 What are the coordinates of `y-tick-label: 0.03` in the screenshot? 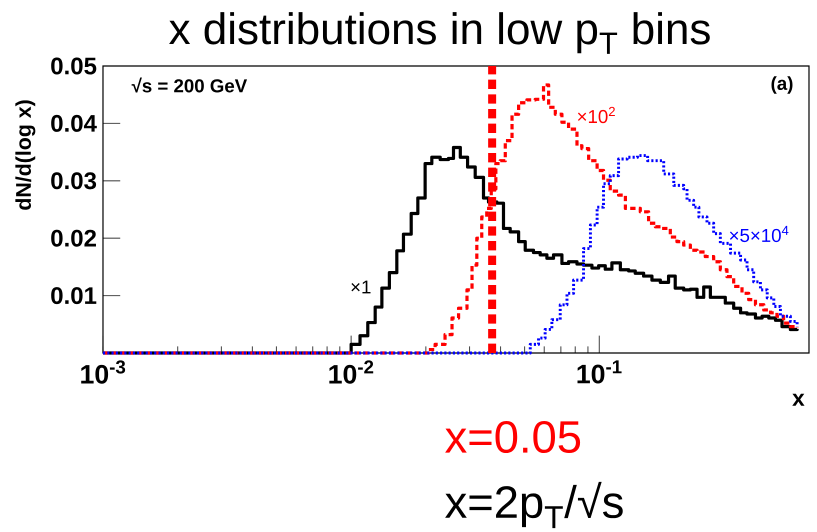 It's located at (73, 181).